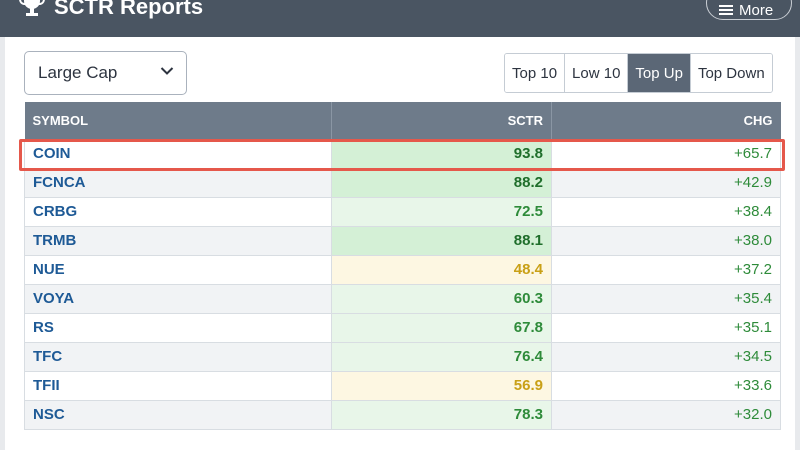  Describe the element at coordinates (528, 211) in the screenshot. I see `sctr-value: 72.5` at that location.